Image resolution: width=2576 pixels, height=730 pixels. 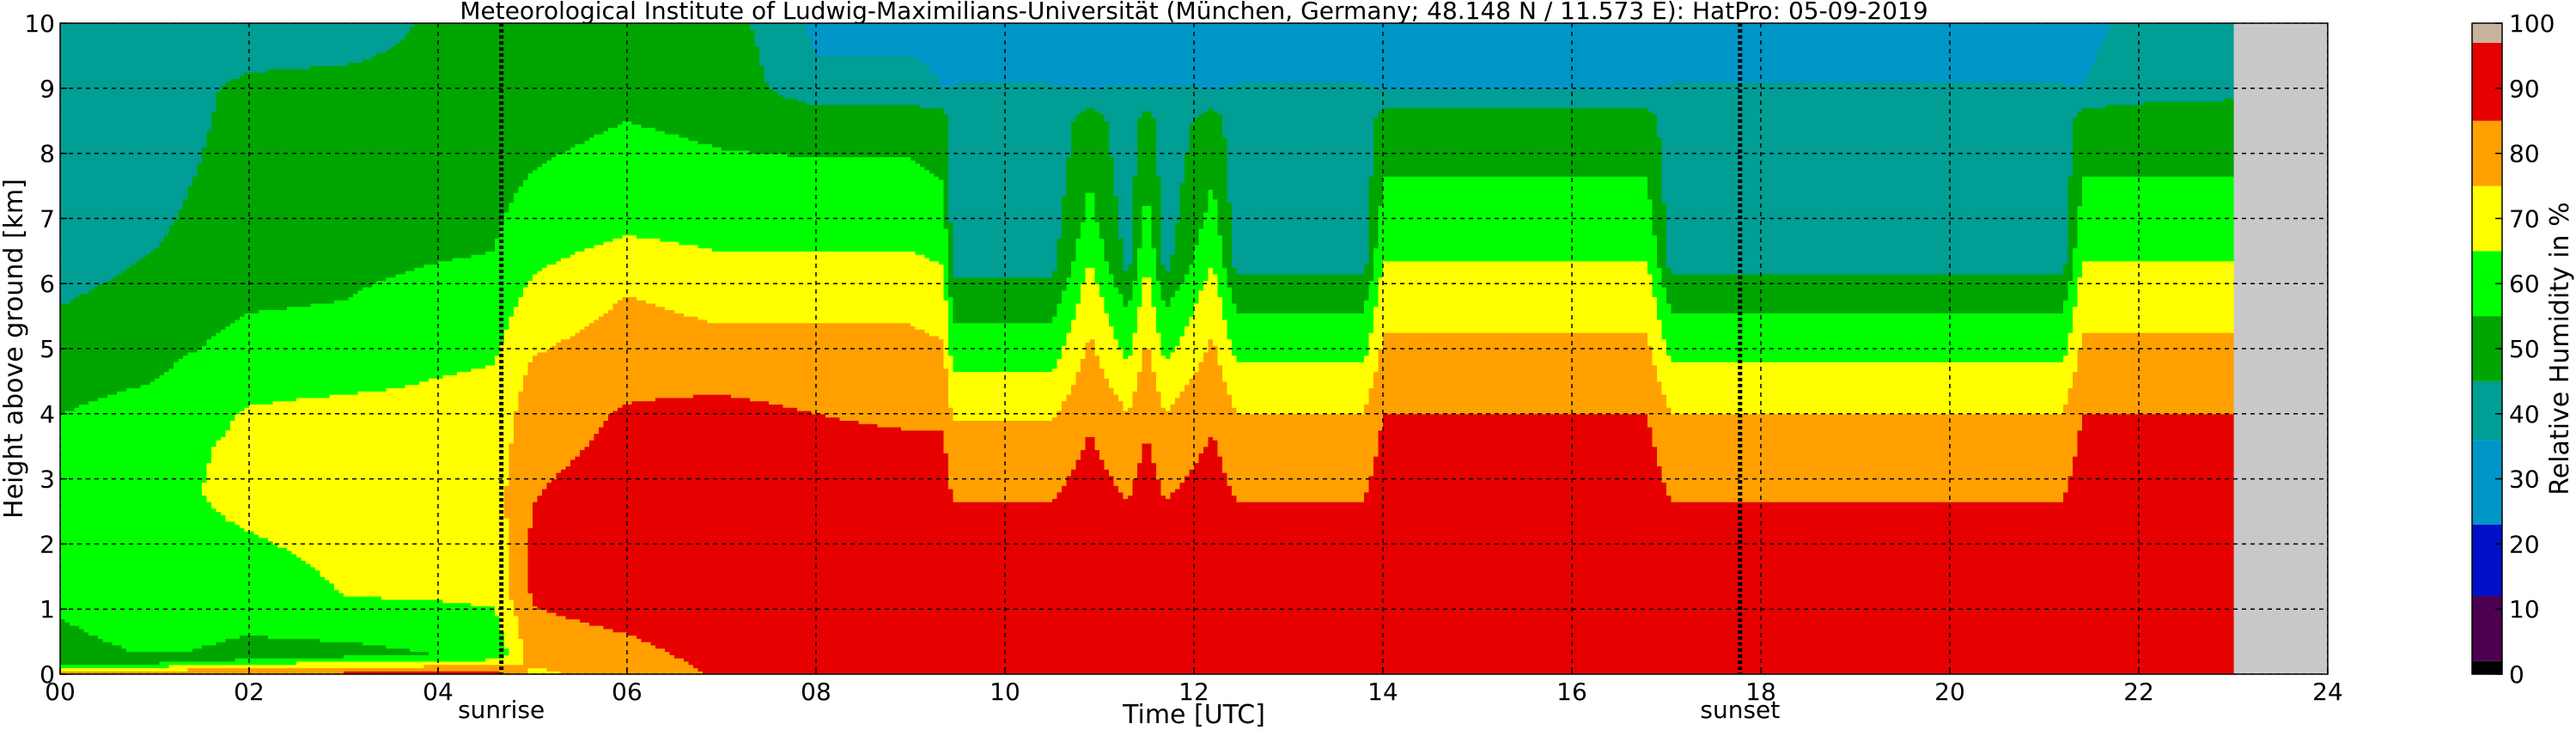 What do you see at coordinates (2487, 482) in the screenshot?
I see `colorbar-band` at bounding box center [2487, 482].